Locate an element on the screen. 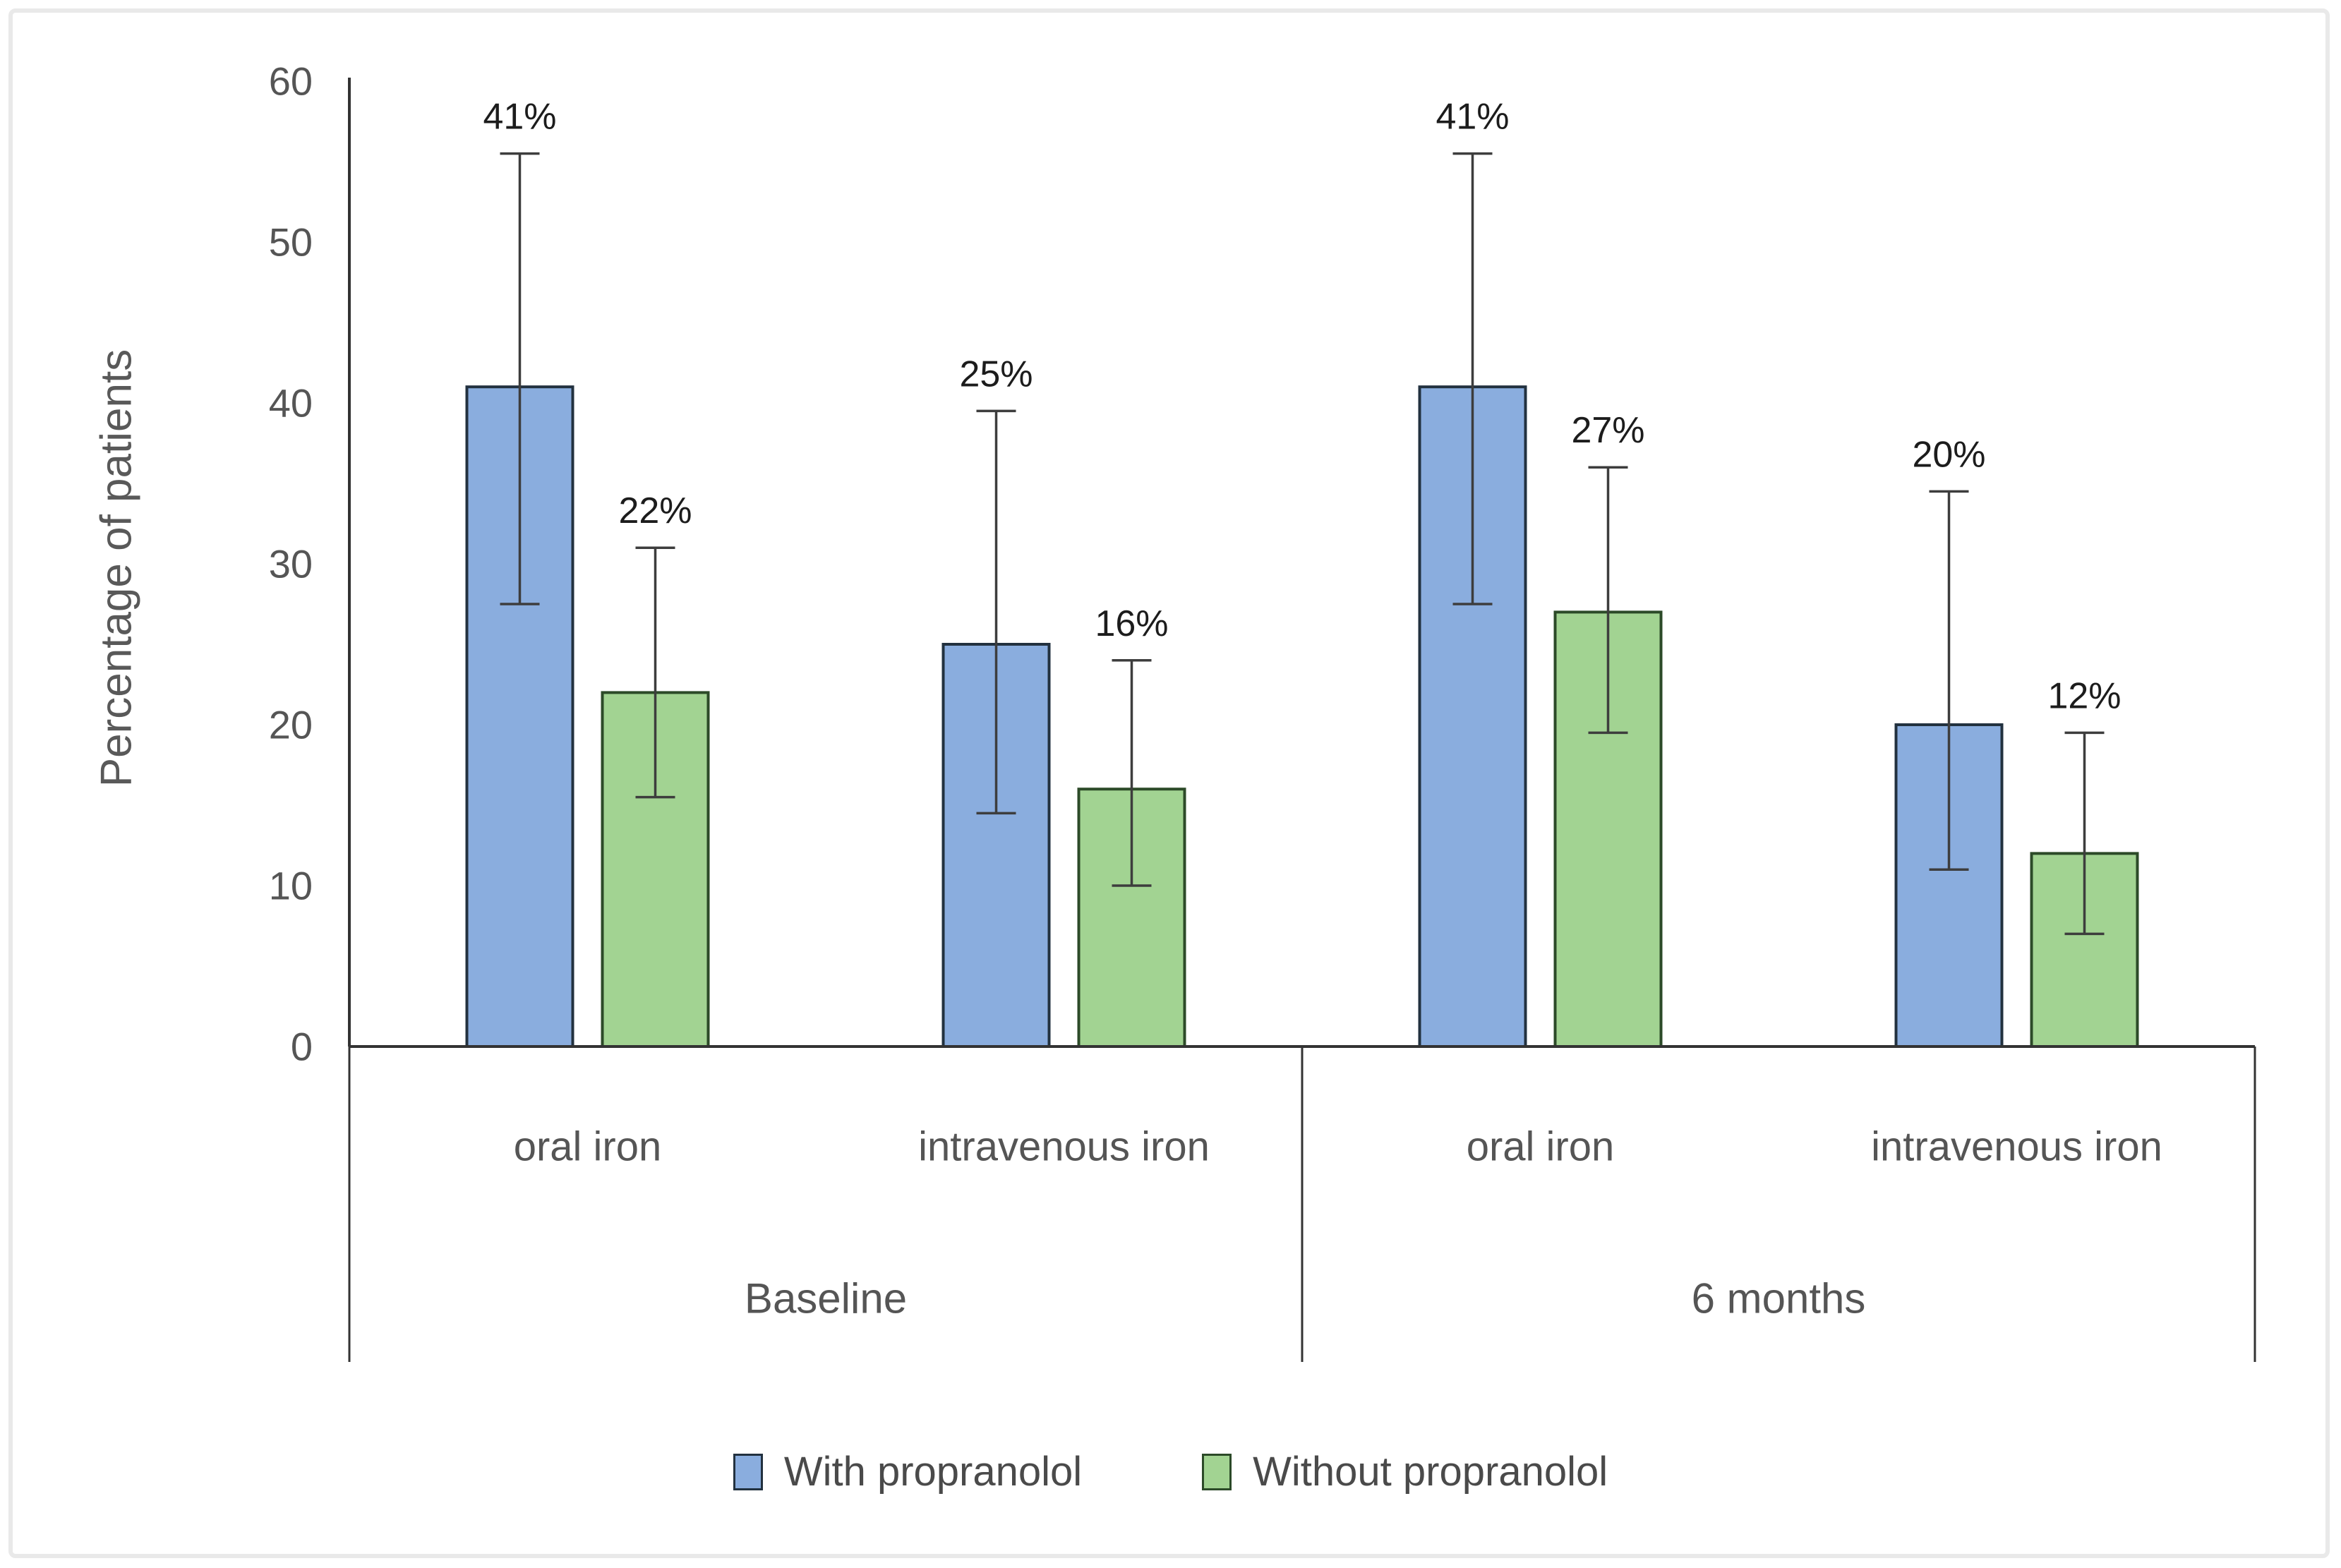 The height and width of the screenshot is (1568, 2341). legend-label: With propranolol is located at coordinates (933, 1472).